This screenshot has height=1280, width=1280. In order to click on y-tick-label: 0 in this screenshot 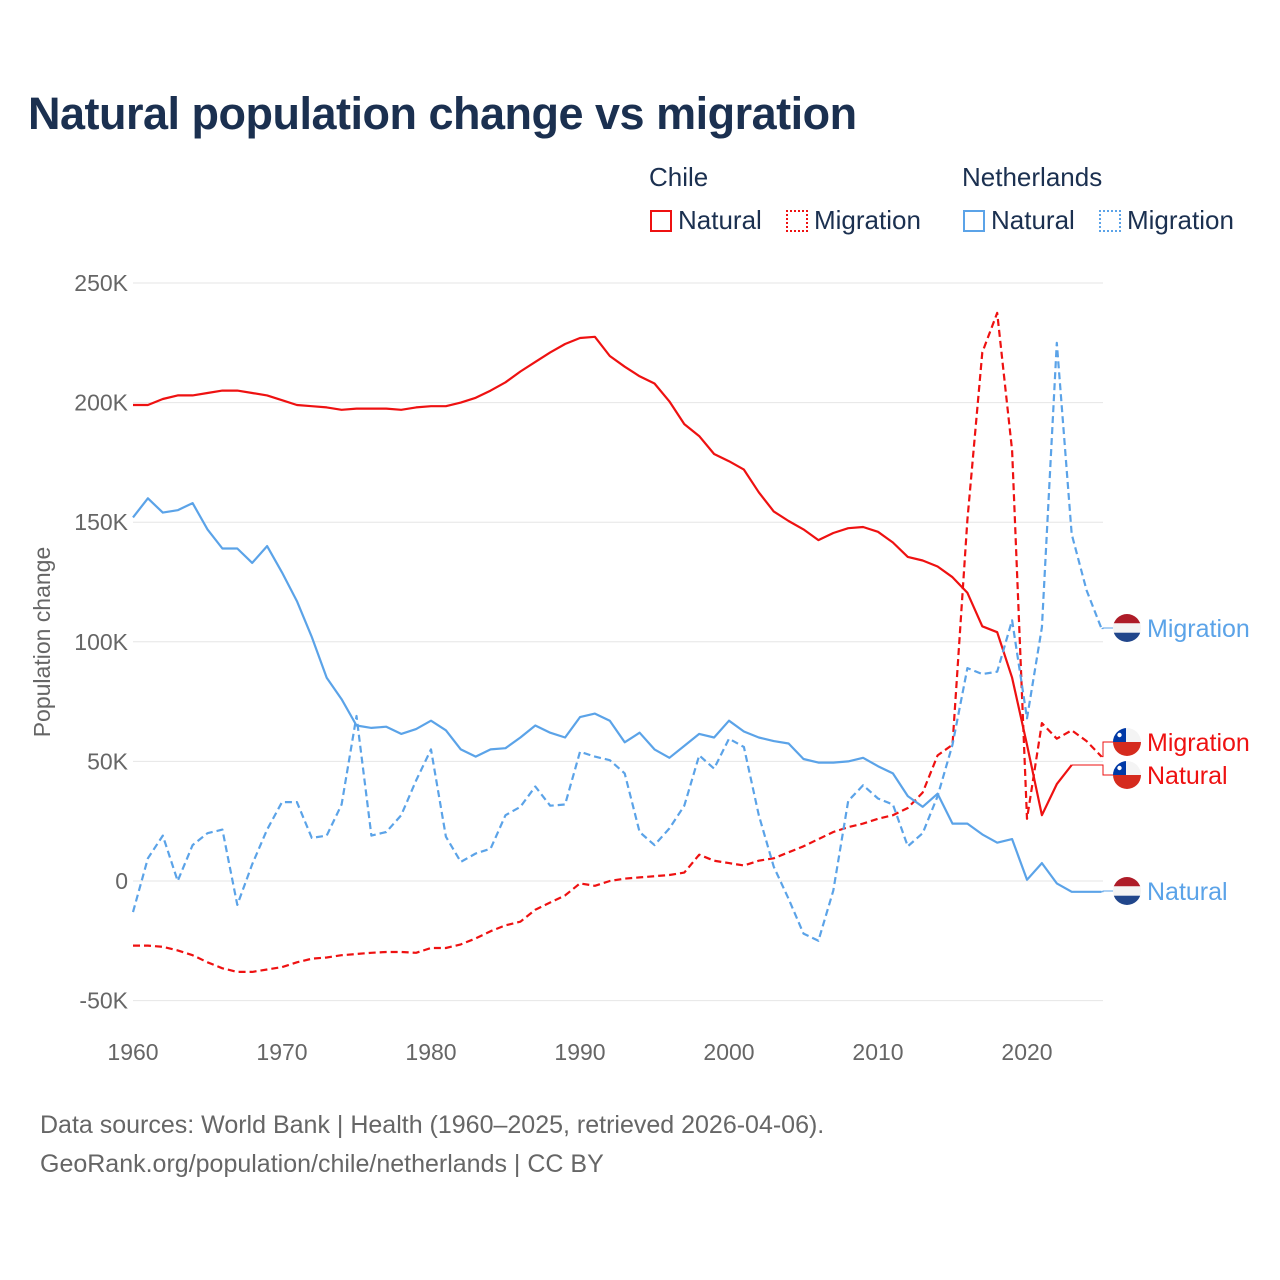, I will do `click(121, 881)`.